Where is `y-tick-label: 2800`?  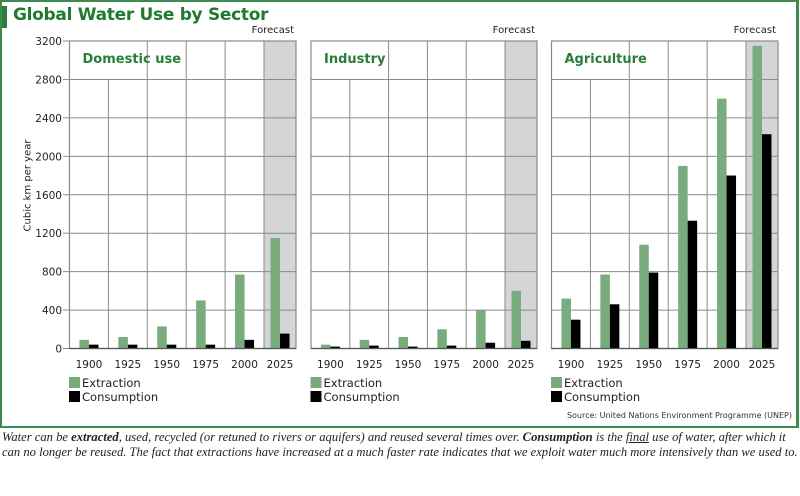
y-tick-label: 2800 is located at coordinates (48, 80).